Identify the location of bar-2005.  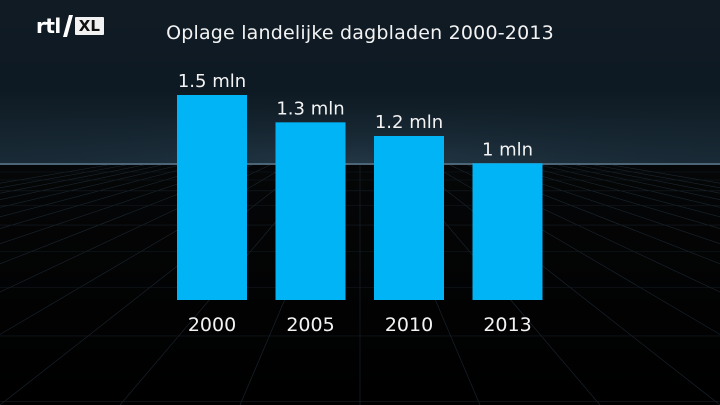
(310, 211).